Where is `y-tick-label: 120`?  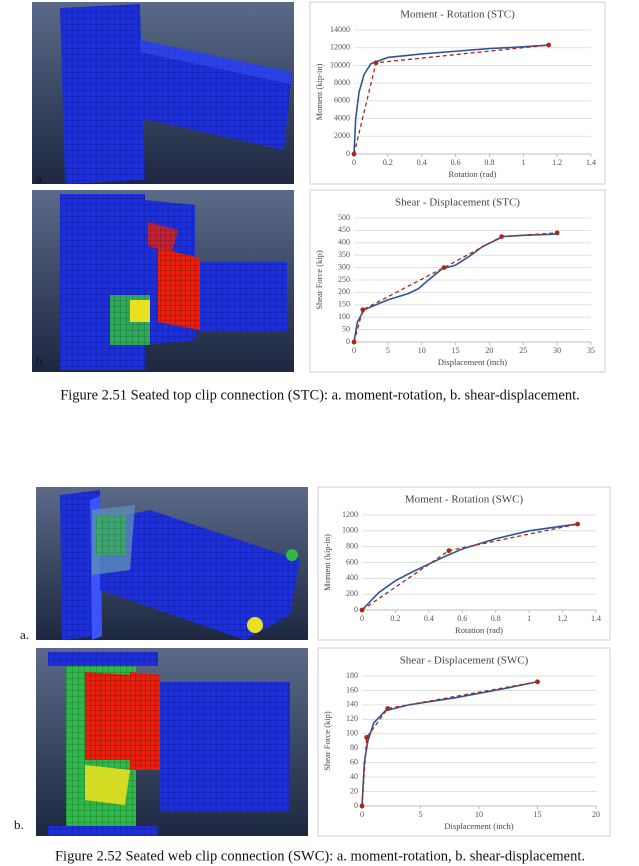
y-tick-label: 120 is located at coordinates (352, 718).